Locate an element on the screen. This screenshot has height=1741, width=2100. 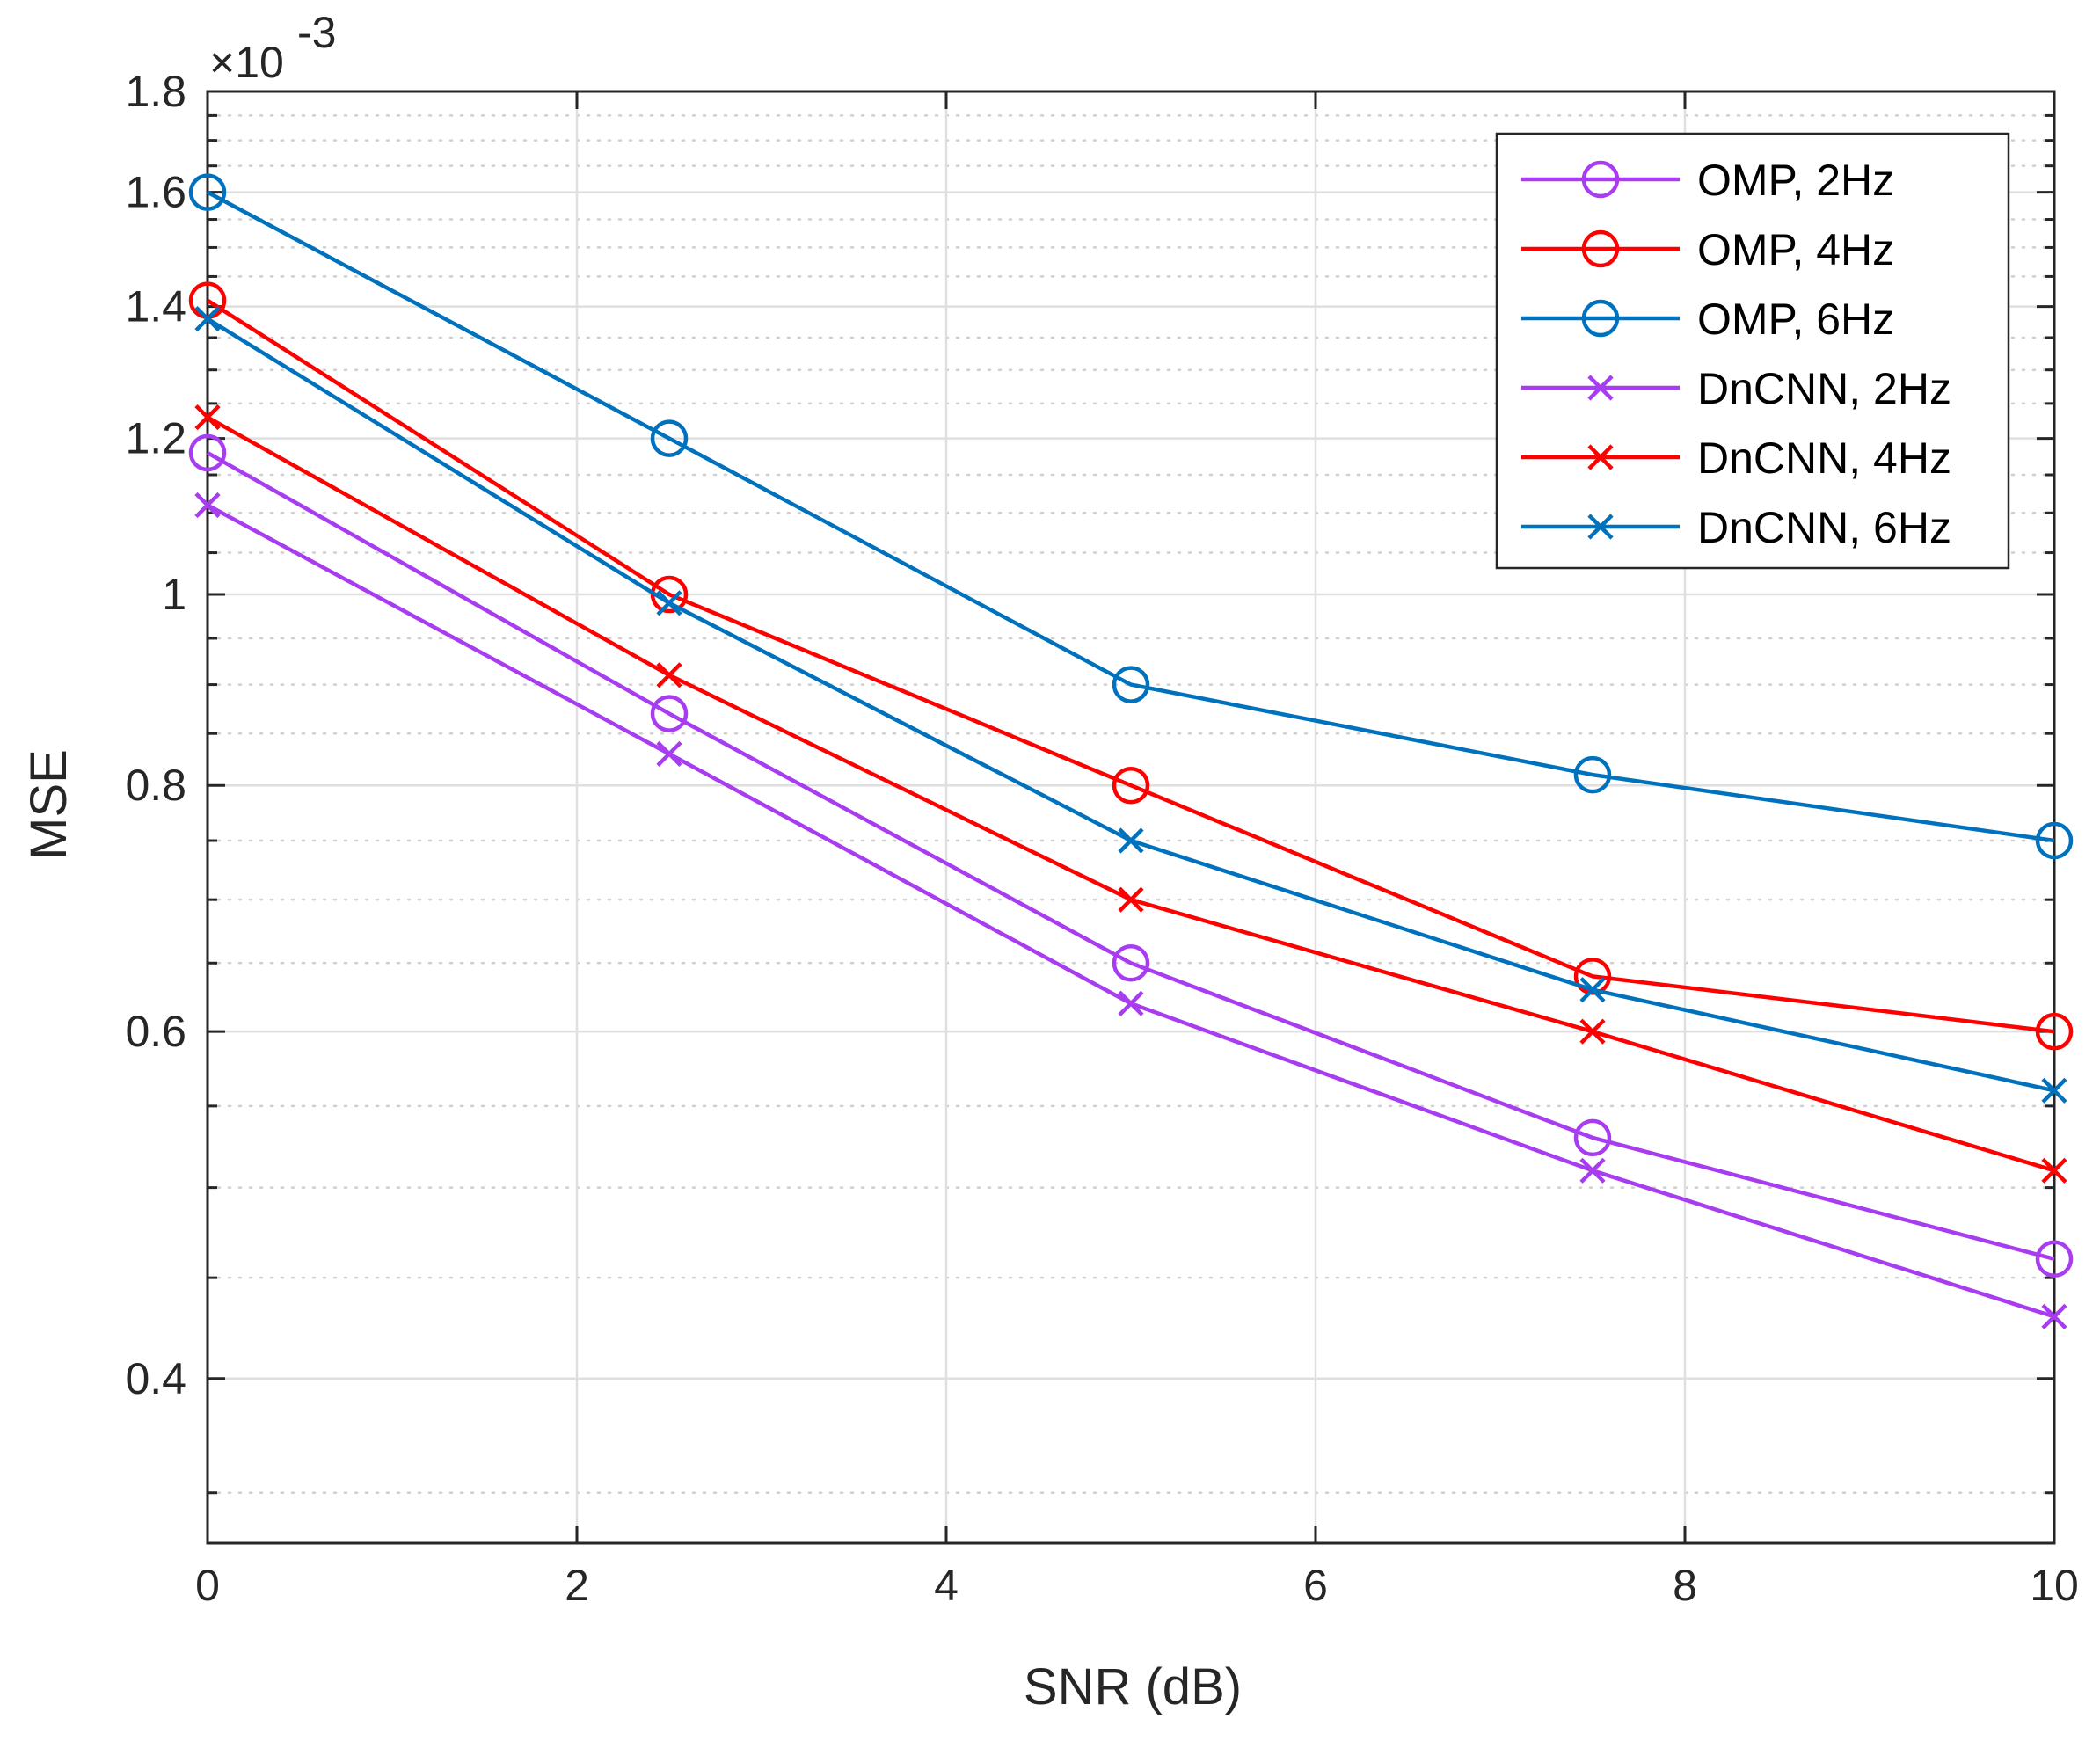
y-tick-label: 1.8 is located at coordinates (156, 91).